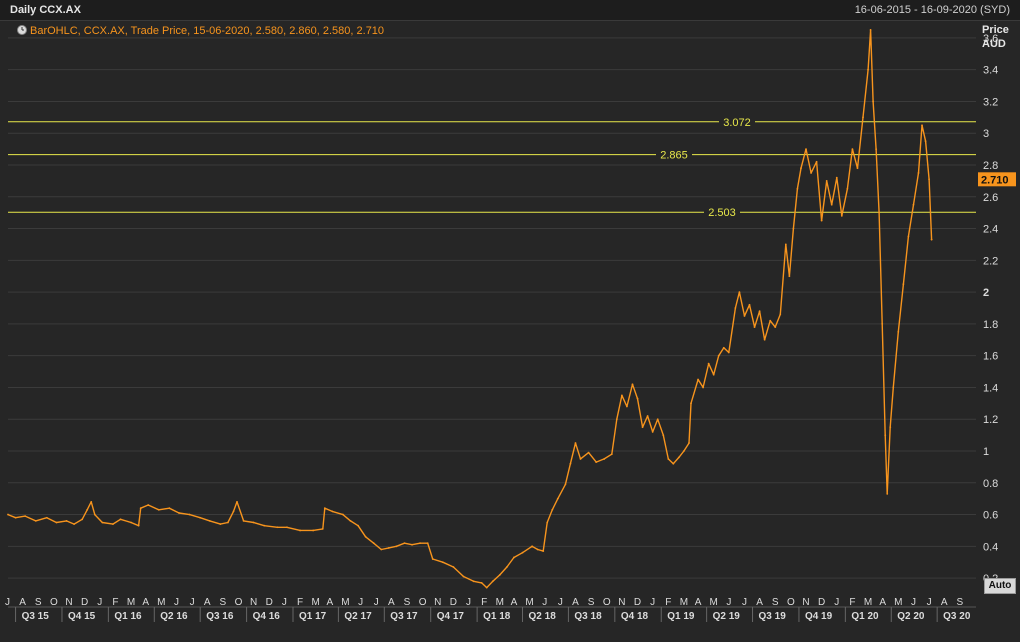 Image resolution: width=1020 pixels, height=642 pixels. Describe the element at coordinates (313, 616) in the screenshot. I see `quarter-label: Q1 17` at that location.